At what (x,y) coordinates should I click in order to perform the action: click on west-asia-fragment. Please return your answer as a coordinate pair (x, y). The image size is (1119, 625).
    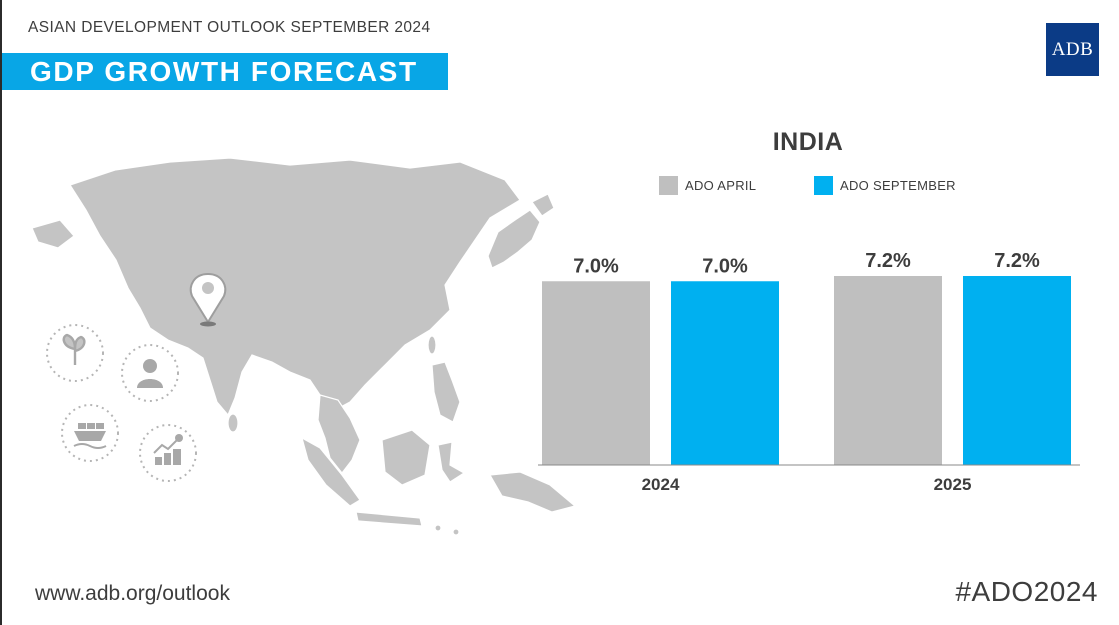
    Looking at the image, I should click on (53, 234).